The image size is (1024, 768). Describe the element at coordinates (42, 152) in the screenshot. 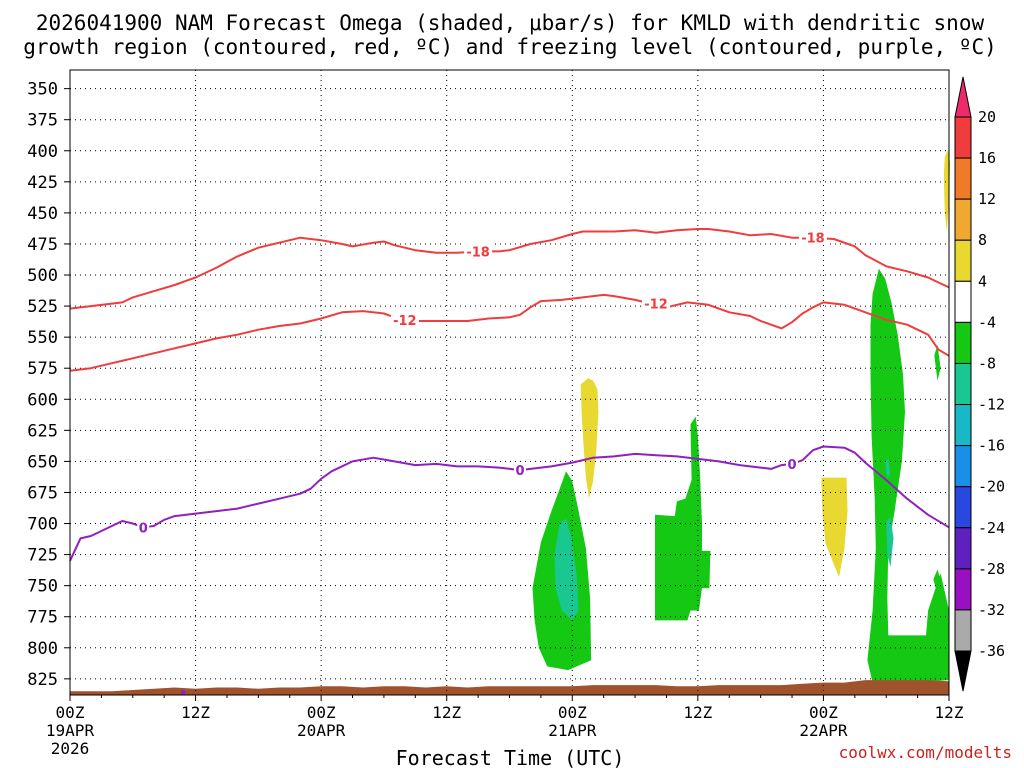

I see `ytick-label-400: 400` at that location.